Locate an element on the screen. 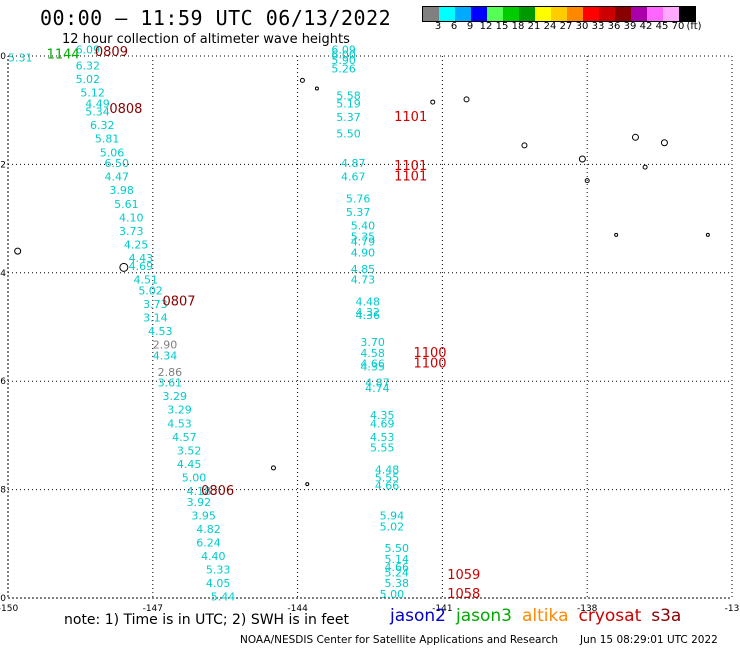  wave-height-value: 3.61 is located at coordinates (170, 383).